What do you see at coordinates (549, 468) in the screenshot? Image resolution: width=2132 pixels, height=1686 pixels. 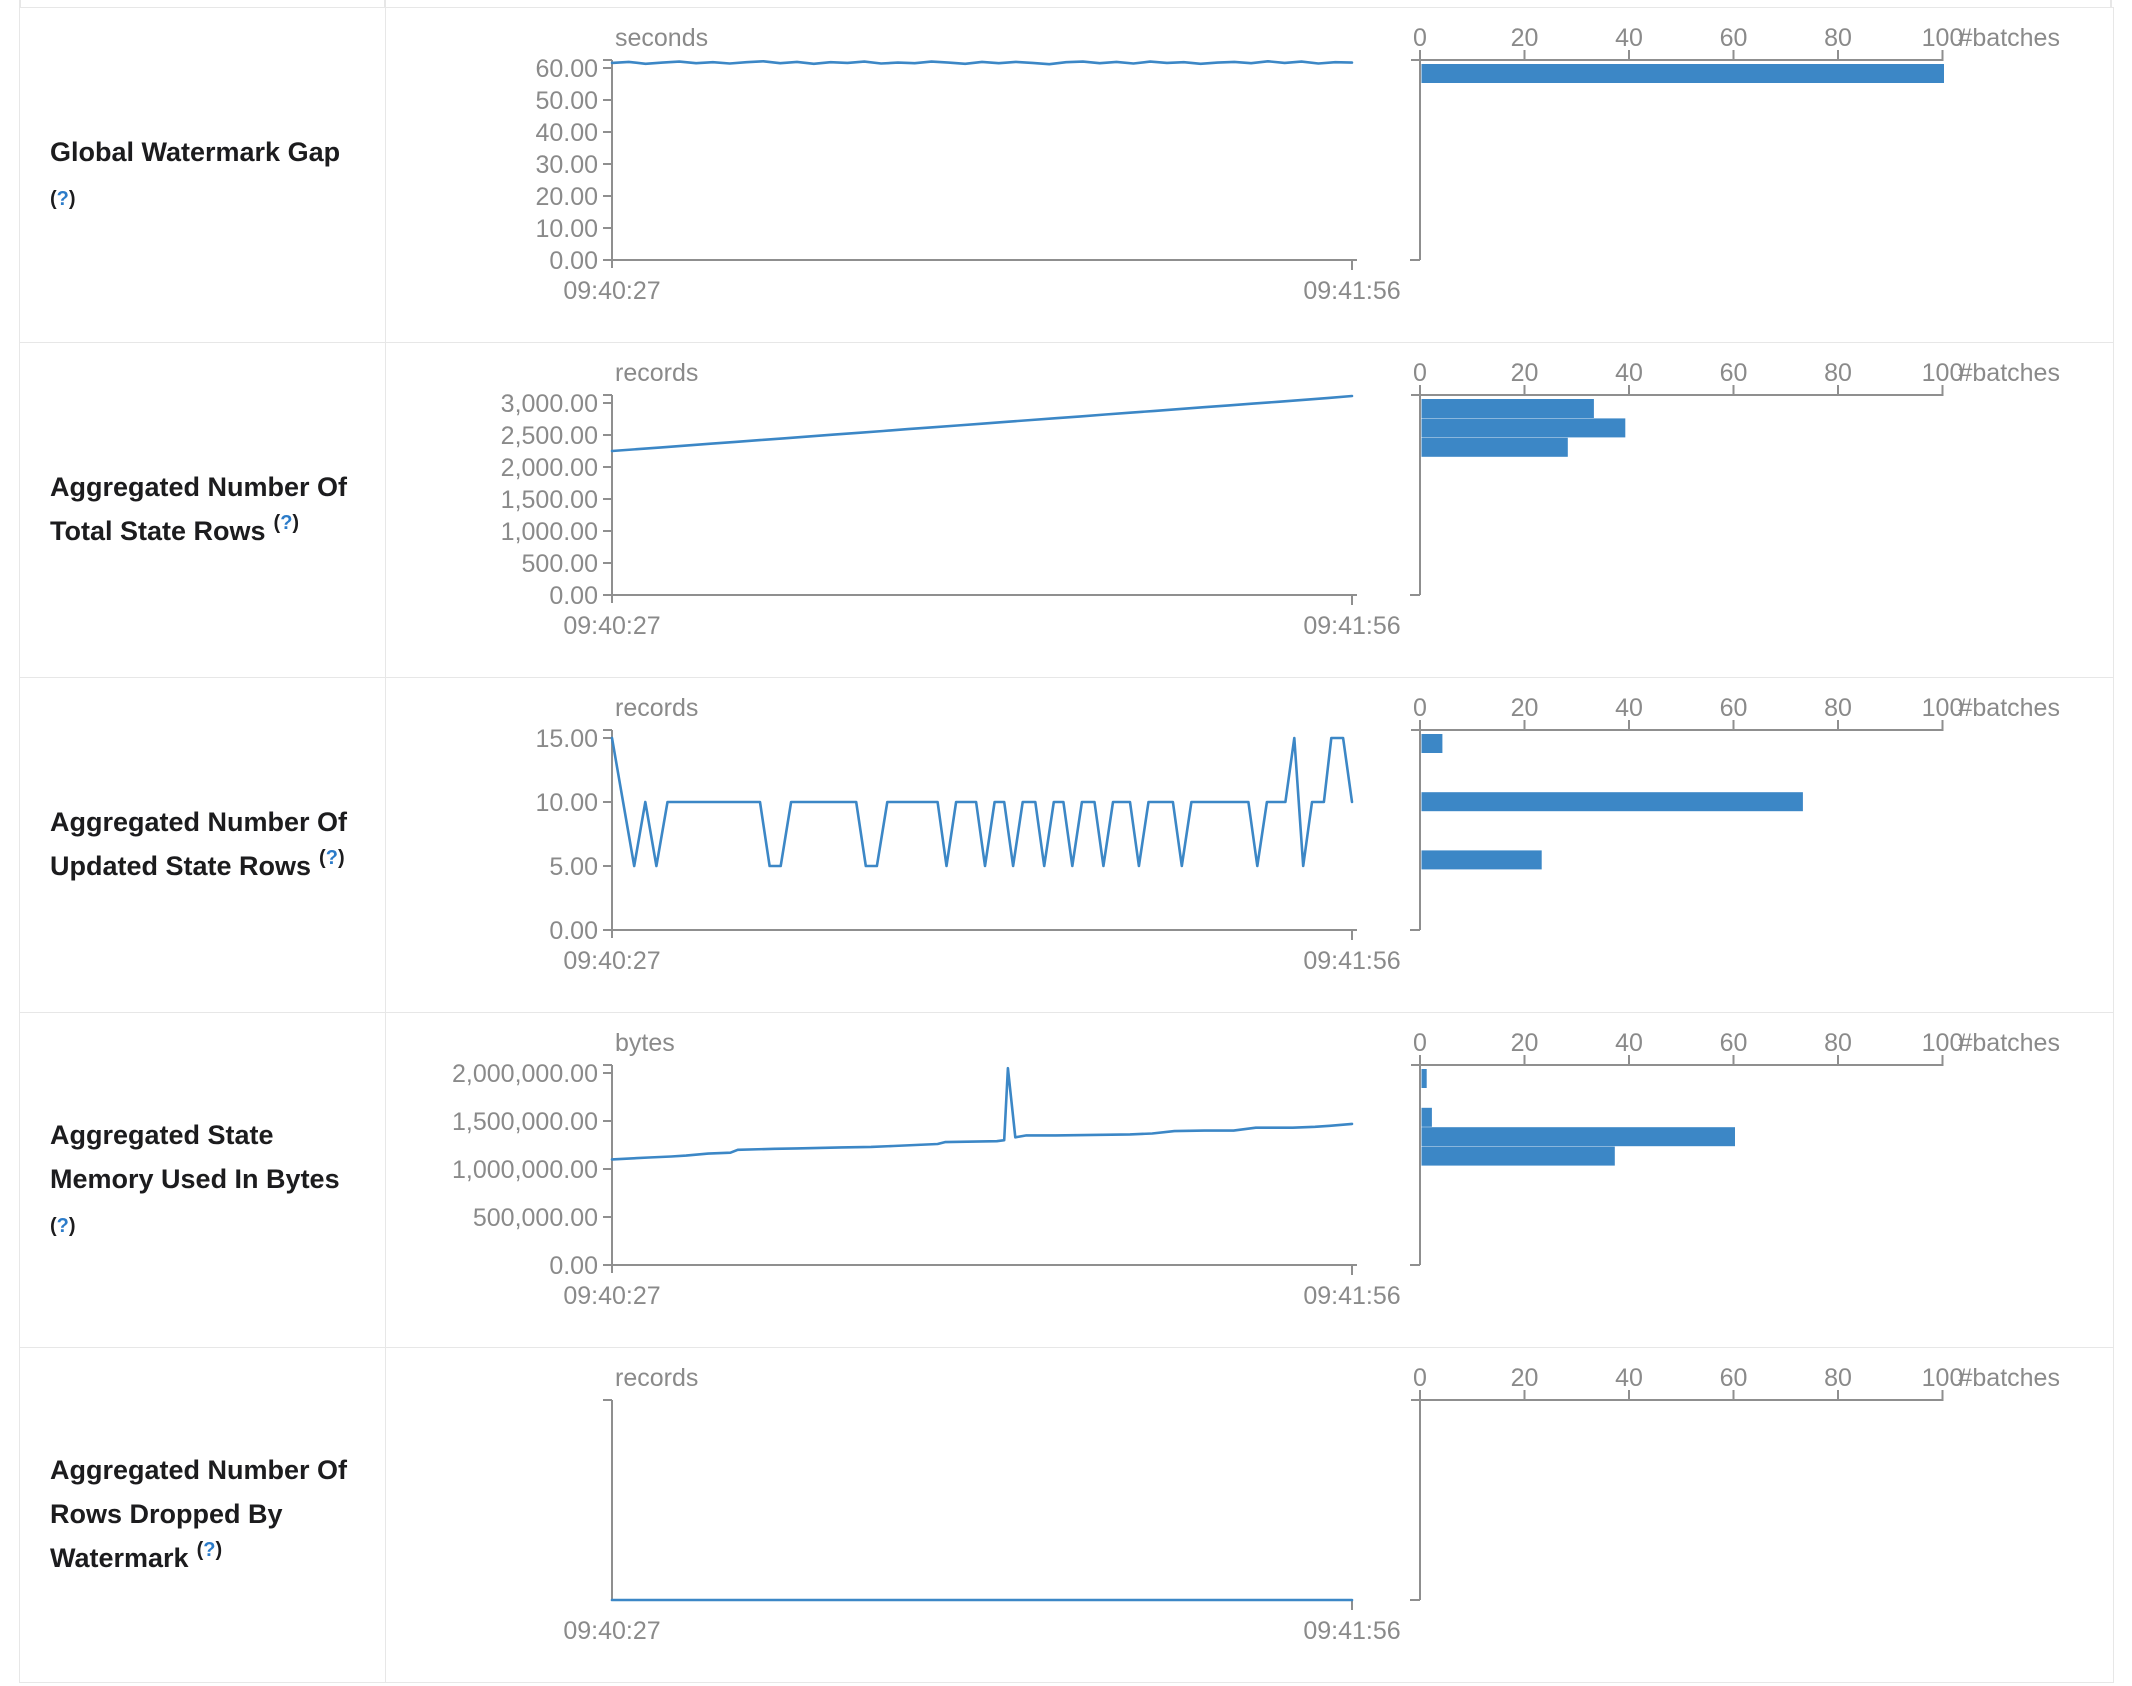 I see `y-axis-tick-label: 2,000.00` at bounding box center [549, 468].